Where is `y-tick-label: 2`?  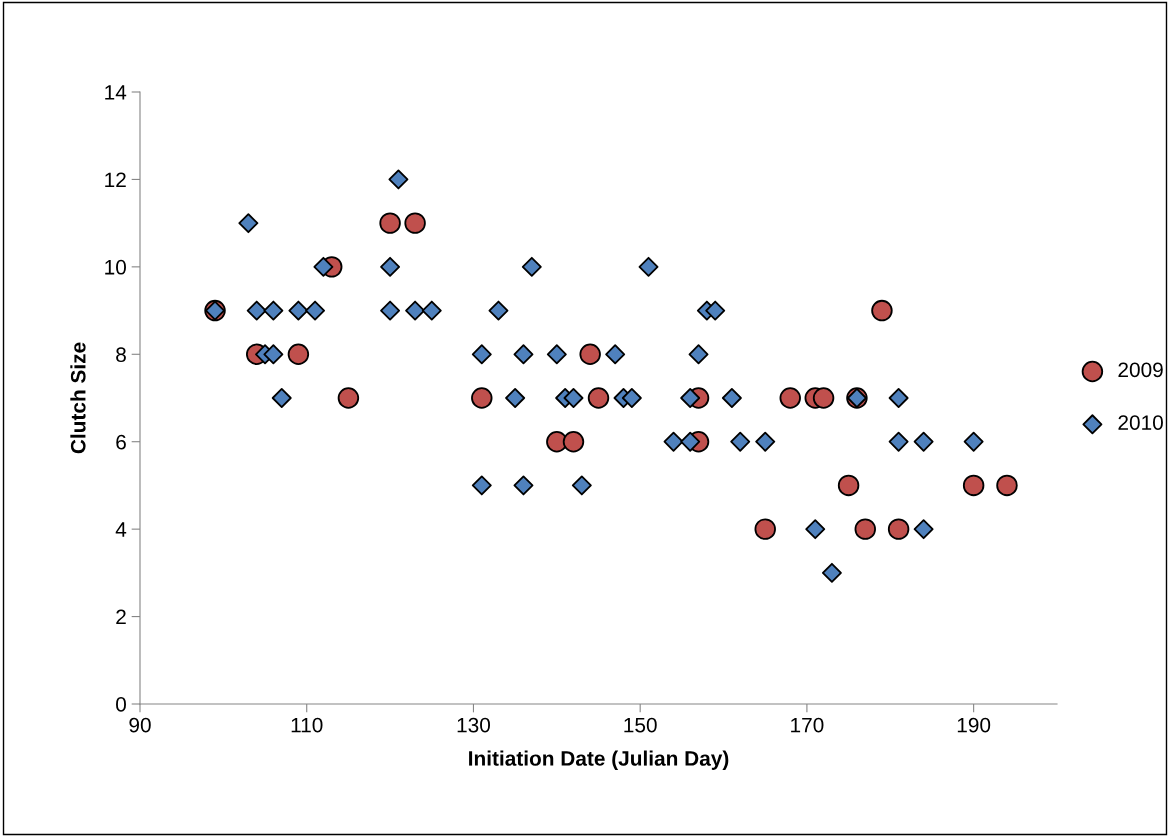 y-tick-label: 2 is located at coordinates (121, 617).